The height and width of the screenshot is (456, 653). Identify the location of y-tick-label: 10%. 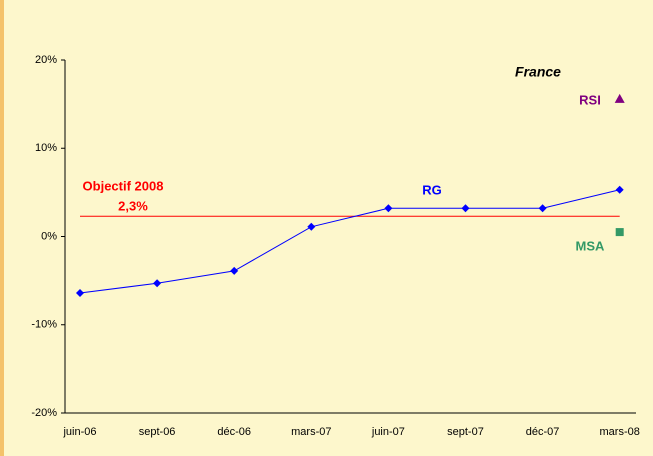
(46, 148).